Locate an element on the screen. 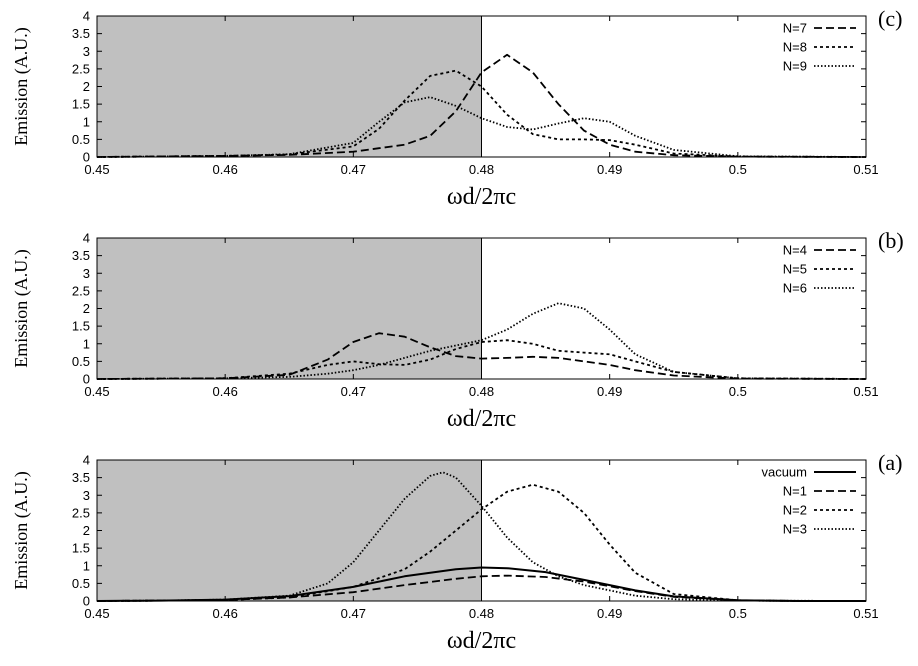  series-line-n7 is located at coordinates (481, 105).